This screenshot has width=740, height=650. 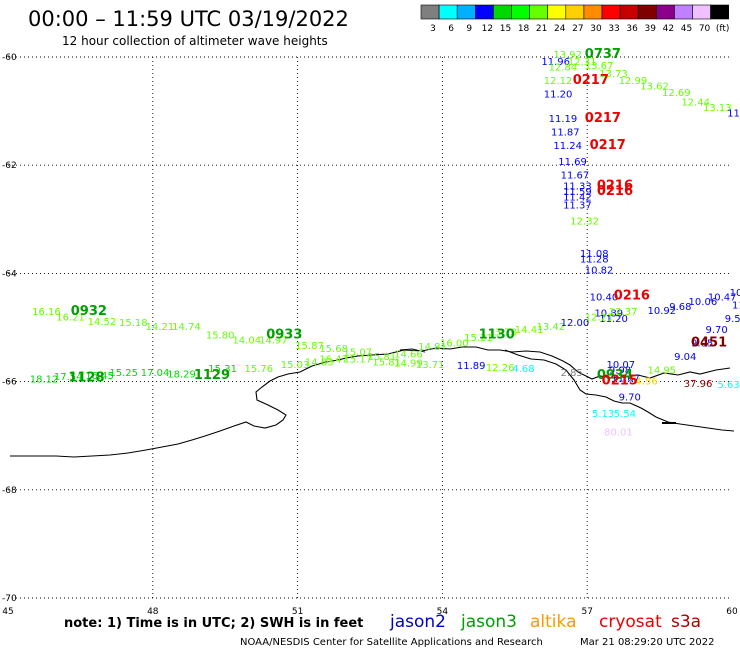 What do you see at coordinates (630, 622) in the screenshot?
I see `legend-cryosat: cryosat` at bounding box center [630, 622].